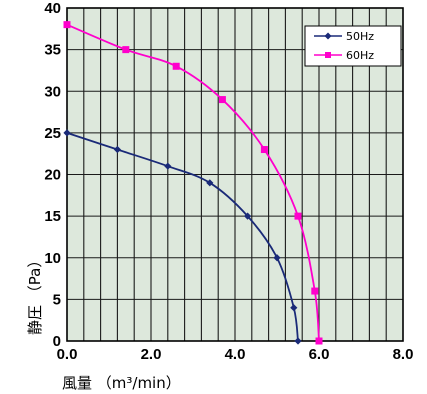  I want to click on y-tick-label: 35, so click(52, 50).